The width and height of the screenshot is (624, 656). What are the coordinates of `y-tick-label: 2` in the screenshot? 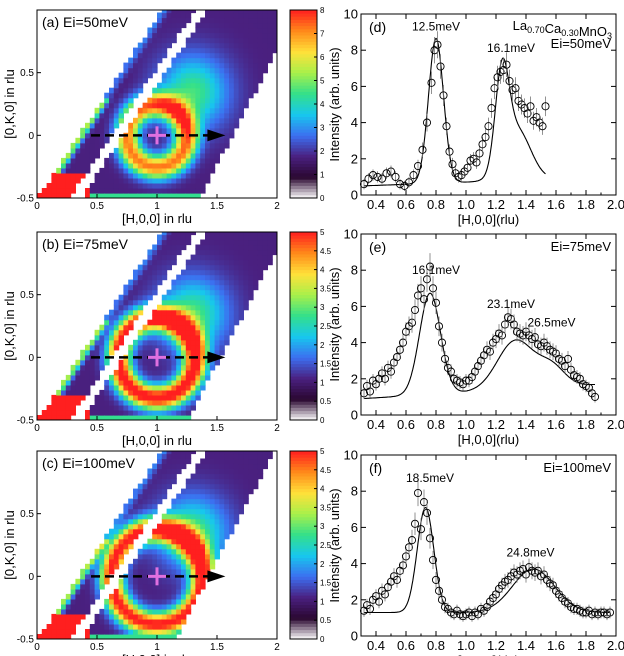 It's located at (354, 378).